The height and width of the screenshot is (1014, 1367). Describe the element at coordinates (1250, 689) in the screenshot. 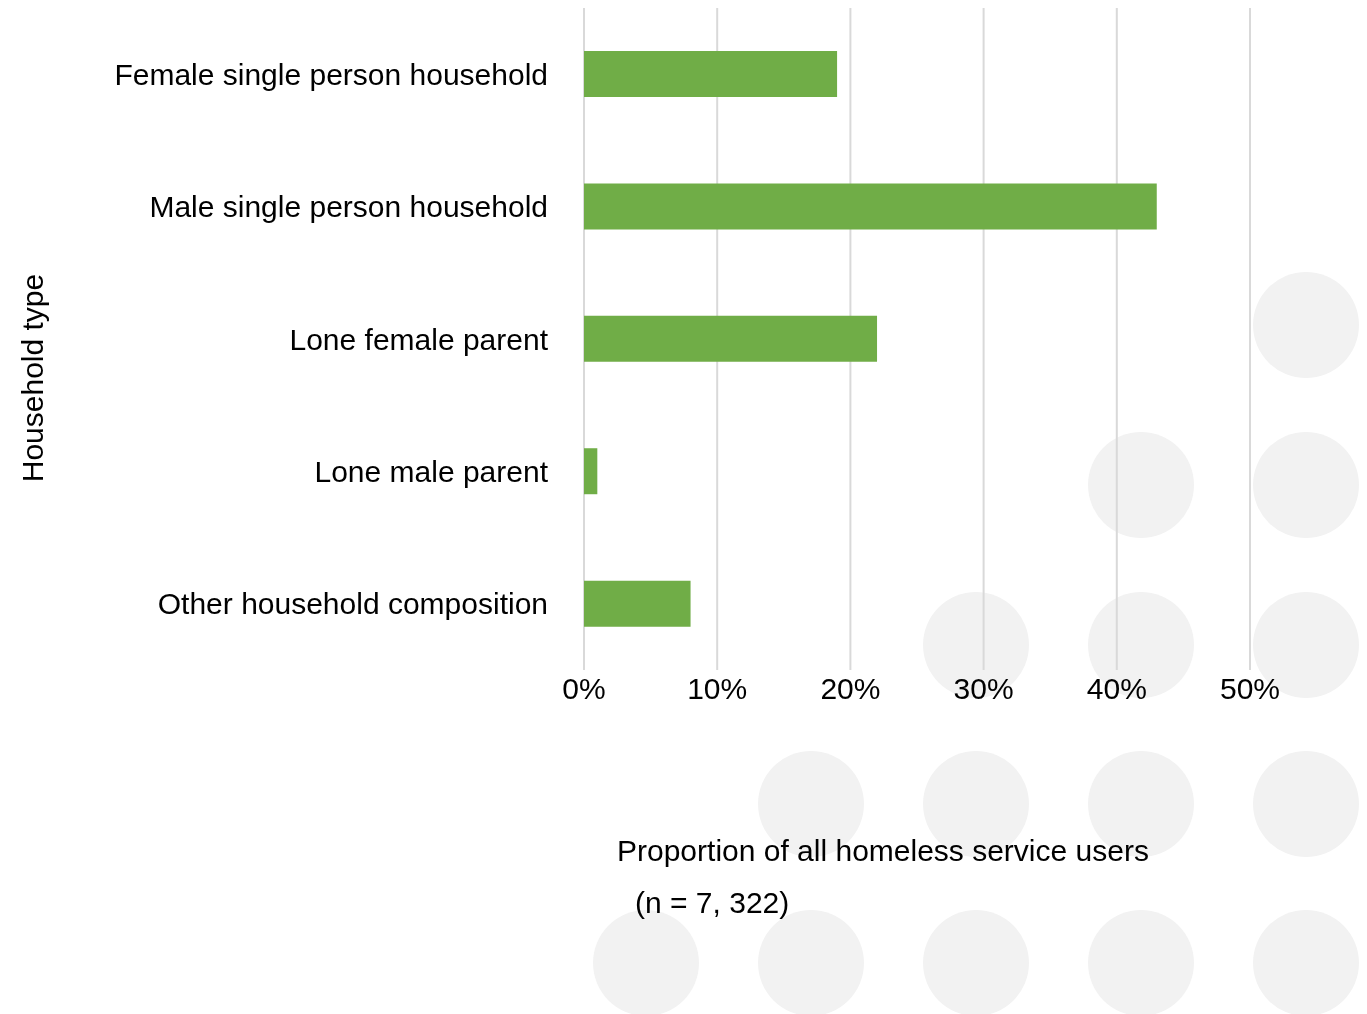

I see `x-tick-label: 50%` at that location.